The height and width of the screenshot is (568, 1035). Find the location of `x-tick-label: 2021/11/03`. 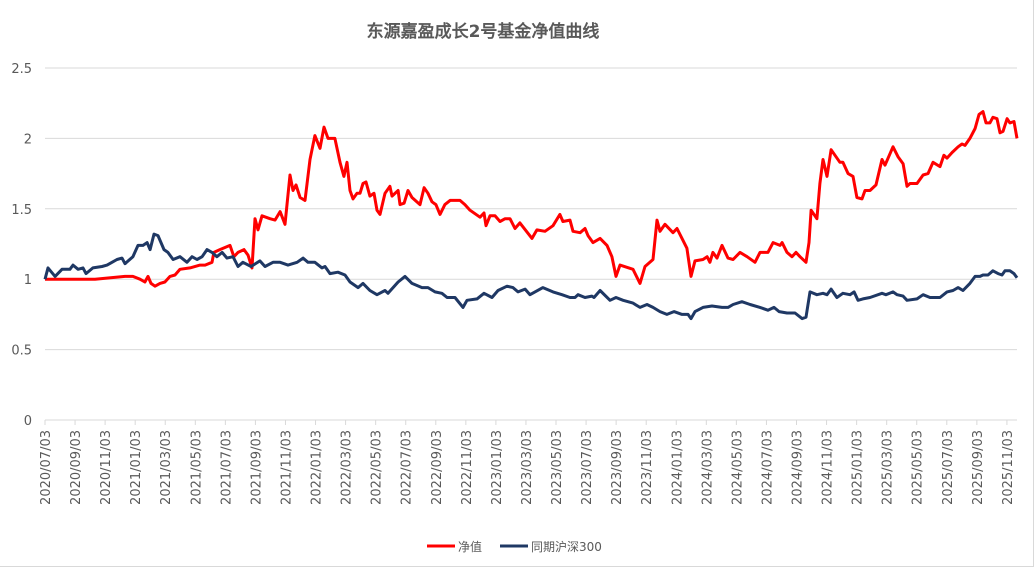

x-tick-label: 2021/11/03 is located at coordinates (286, 467).